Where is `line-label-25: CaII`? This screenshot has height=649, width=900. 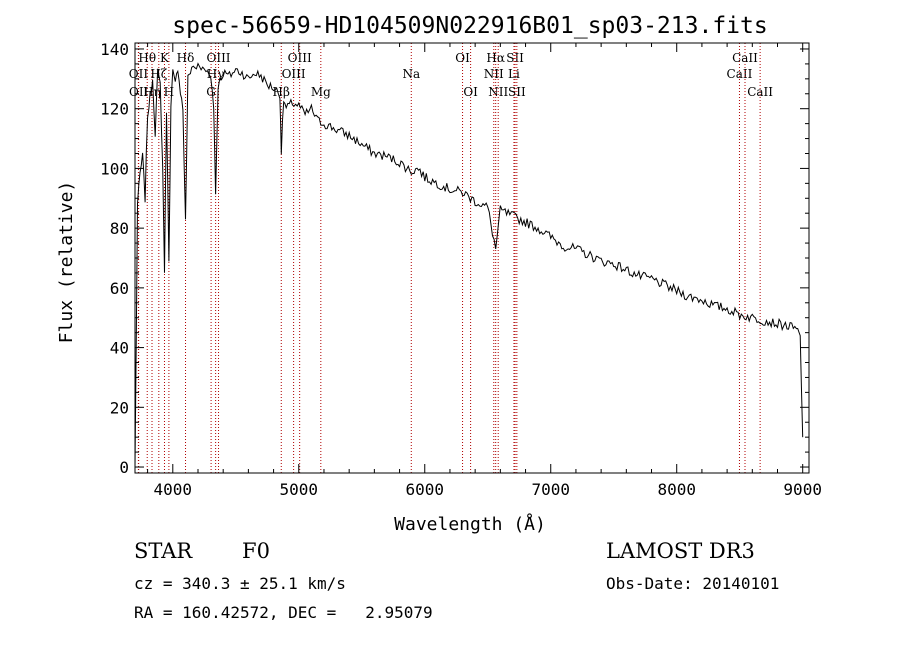
line-label-25: CaII is located at coordinates (745, 58).